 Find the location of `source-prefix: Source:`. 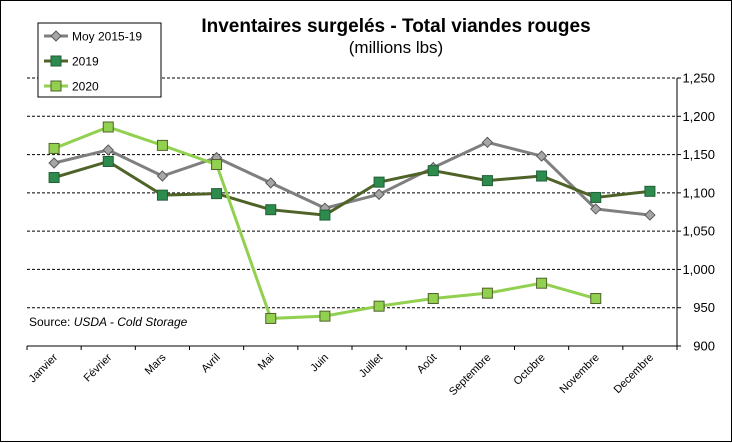

source-prefix: Source: is located at coordinates (51, 322).